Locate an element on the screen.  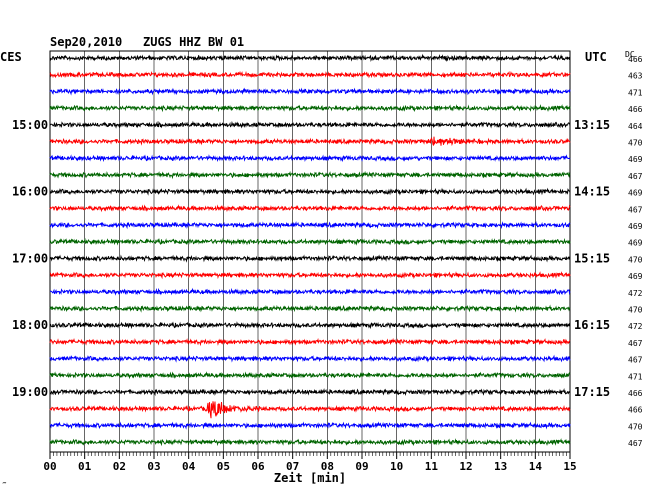
local-time-label: 16:00 is located at coordinates (30, 192).